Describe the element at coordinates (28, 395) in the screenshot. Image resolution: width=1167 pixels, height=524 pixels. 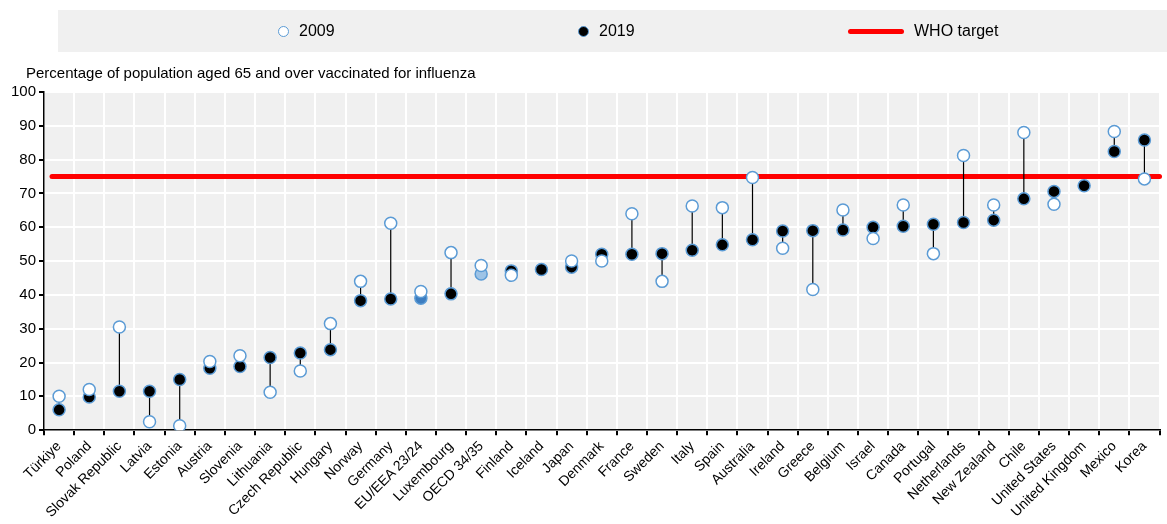
I see `y-tick-label: 10` at that location.